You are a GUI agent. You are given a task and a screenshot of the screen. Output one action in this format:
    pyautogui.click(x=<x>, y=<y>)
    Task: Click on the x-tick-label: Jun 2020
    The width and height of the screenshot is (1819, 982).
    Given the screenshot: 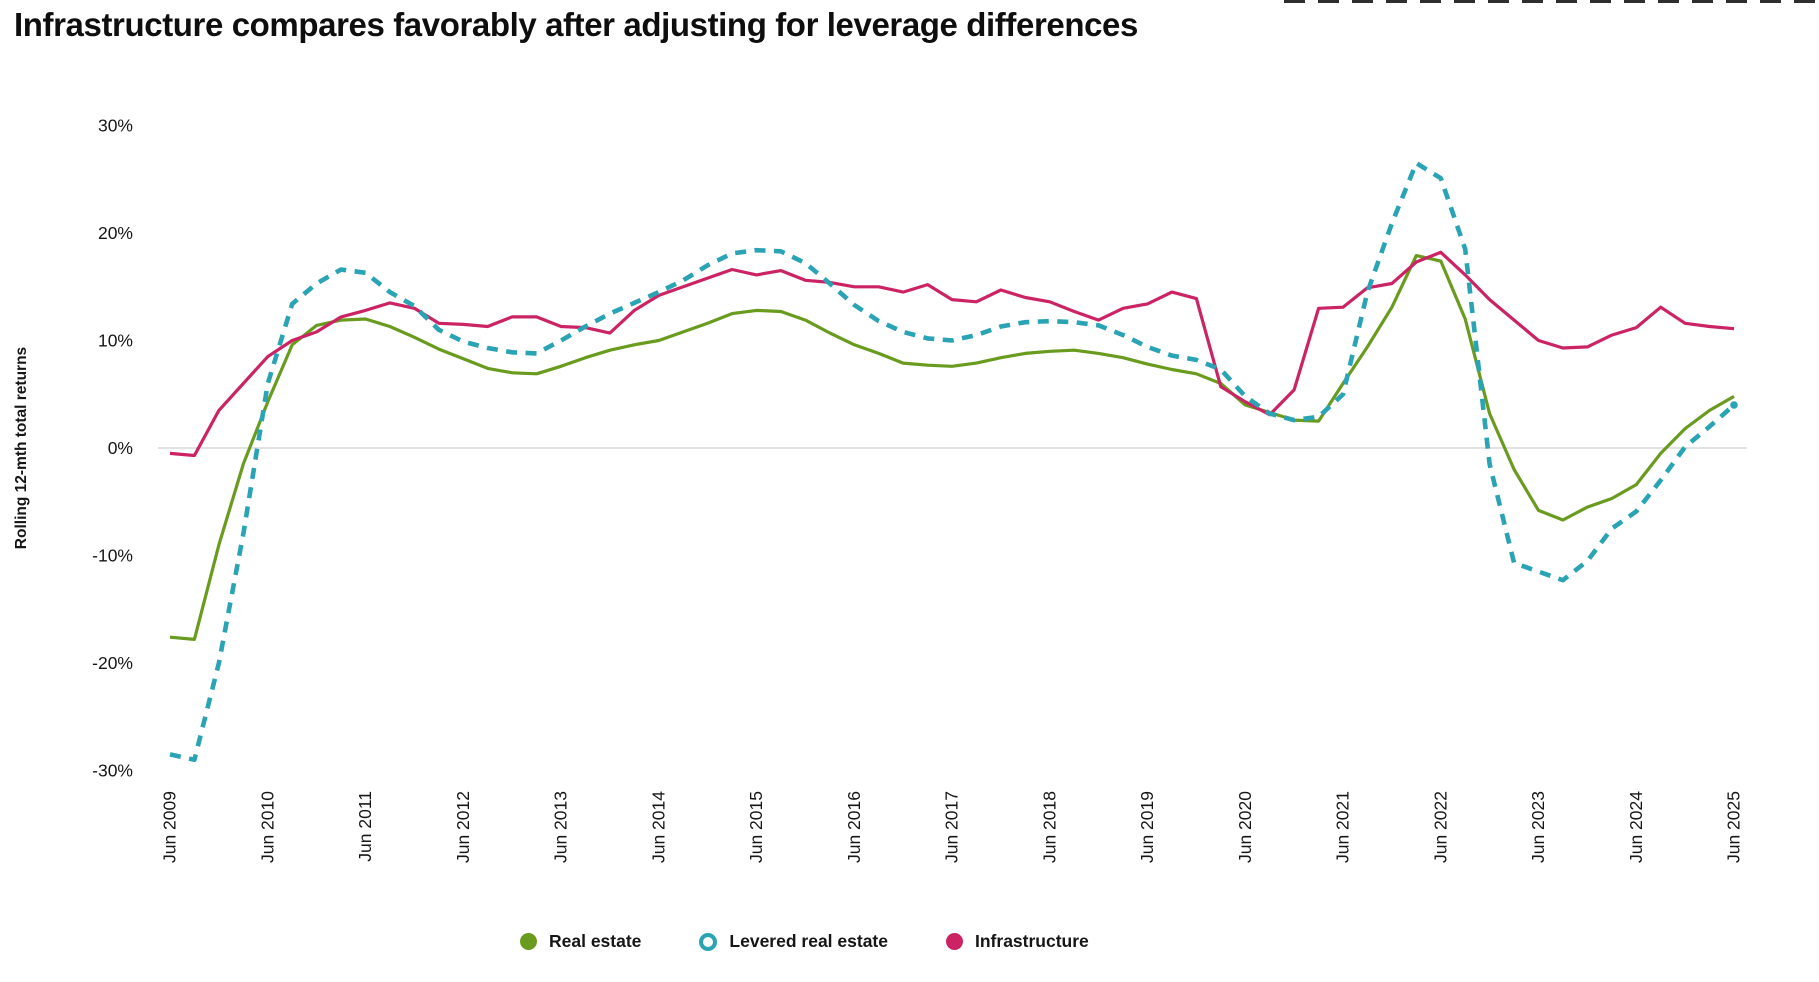 What is the action you would take?
    pyautogui.click(x=1245, y=827)
    